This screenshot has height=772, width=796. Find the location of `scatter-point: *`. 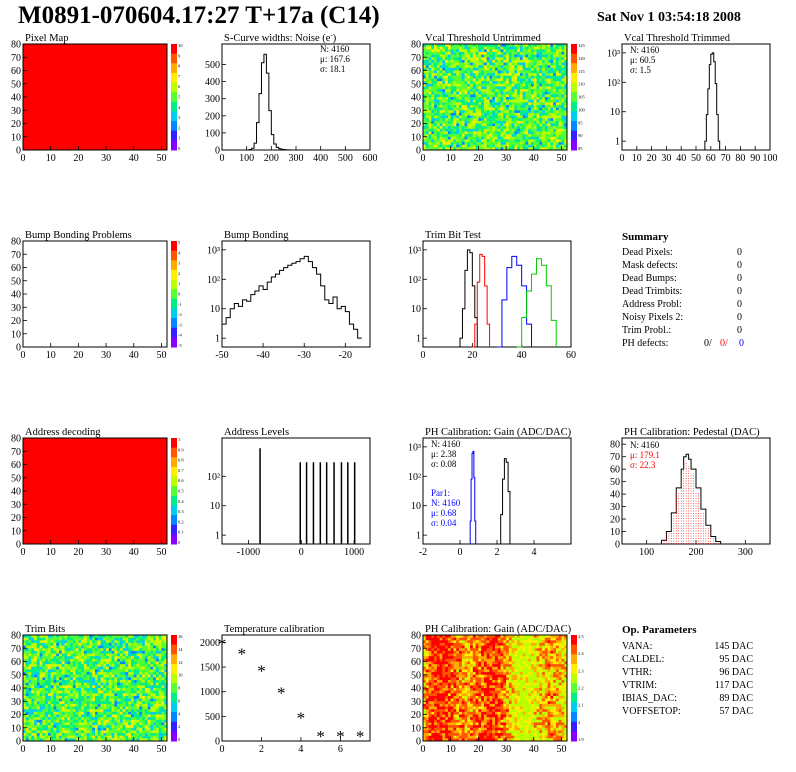

scatter-point: * is located at coordinates (241, 653).